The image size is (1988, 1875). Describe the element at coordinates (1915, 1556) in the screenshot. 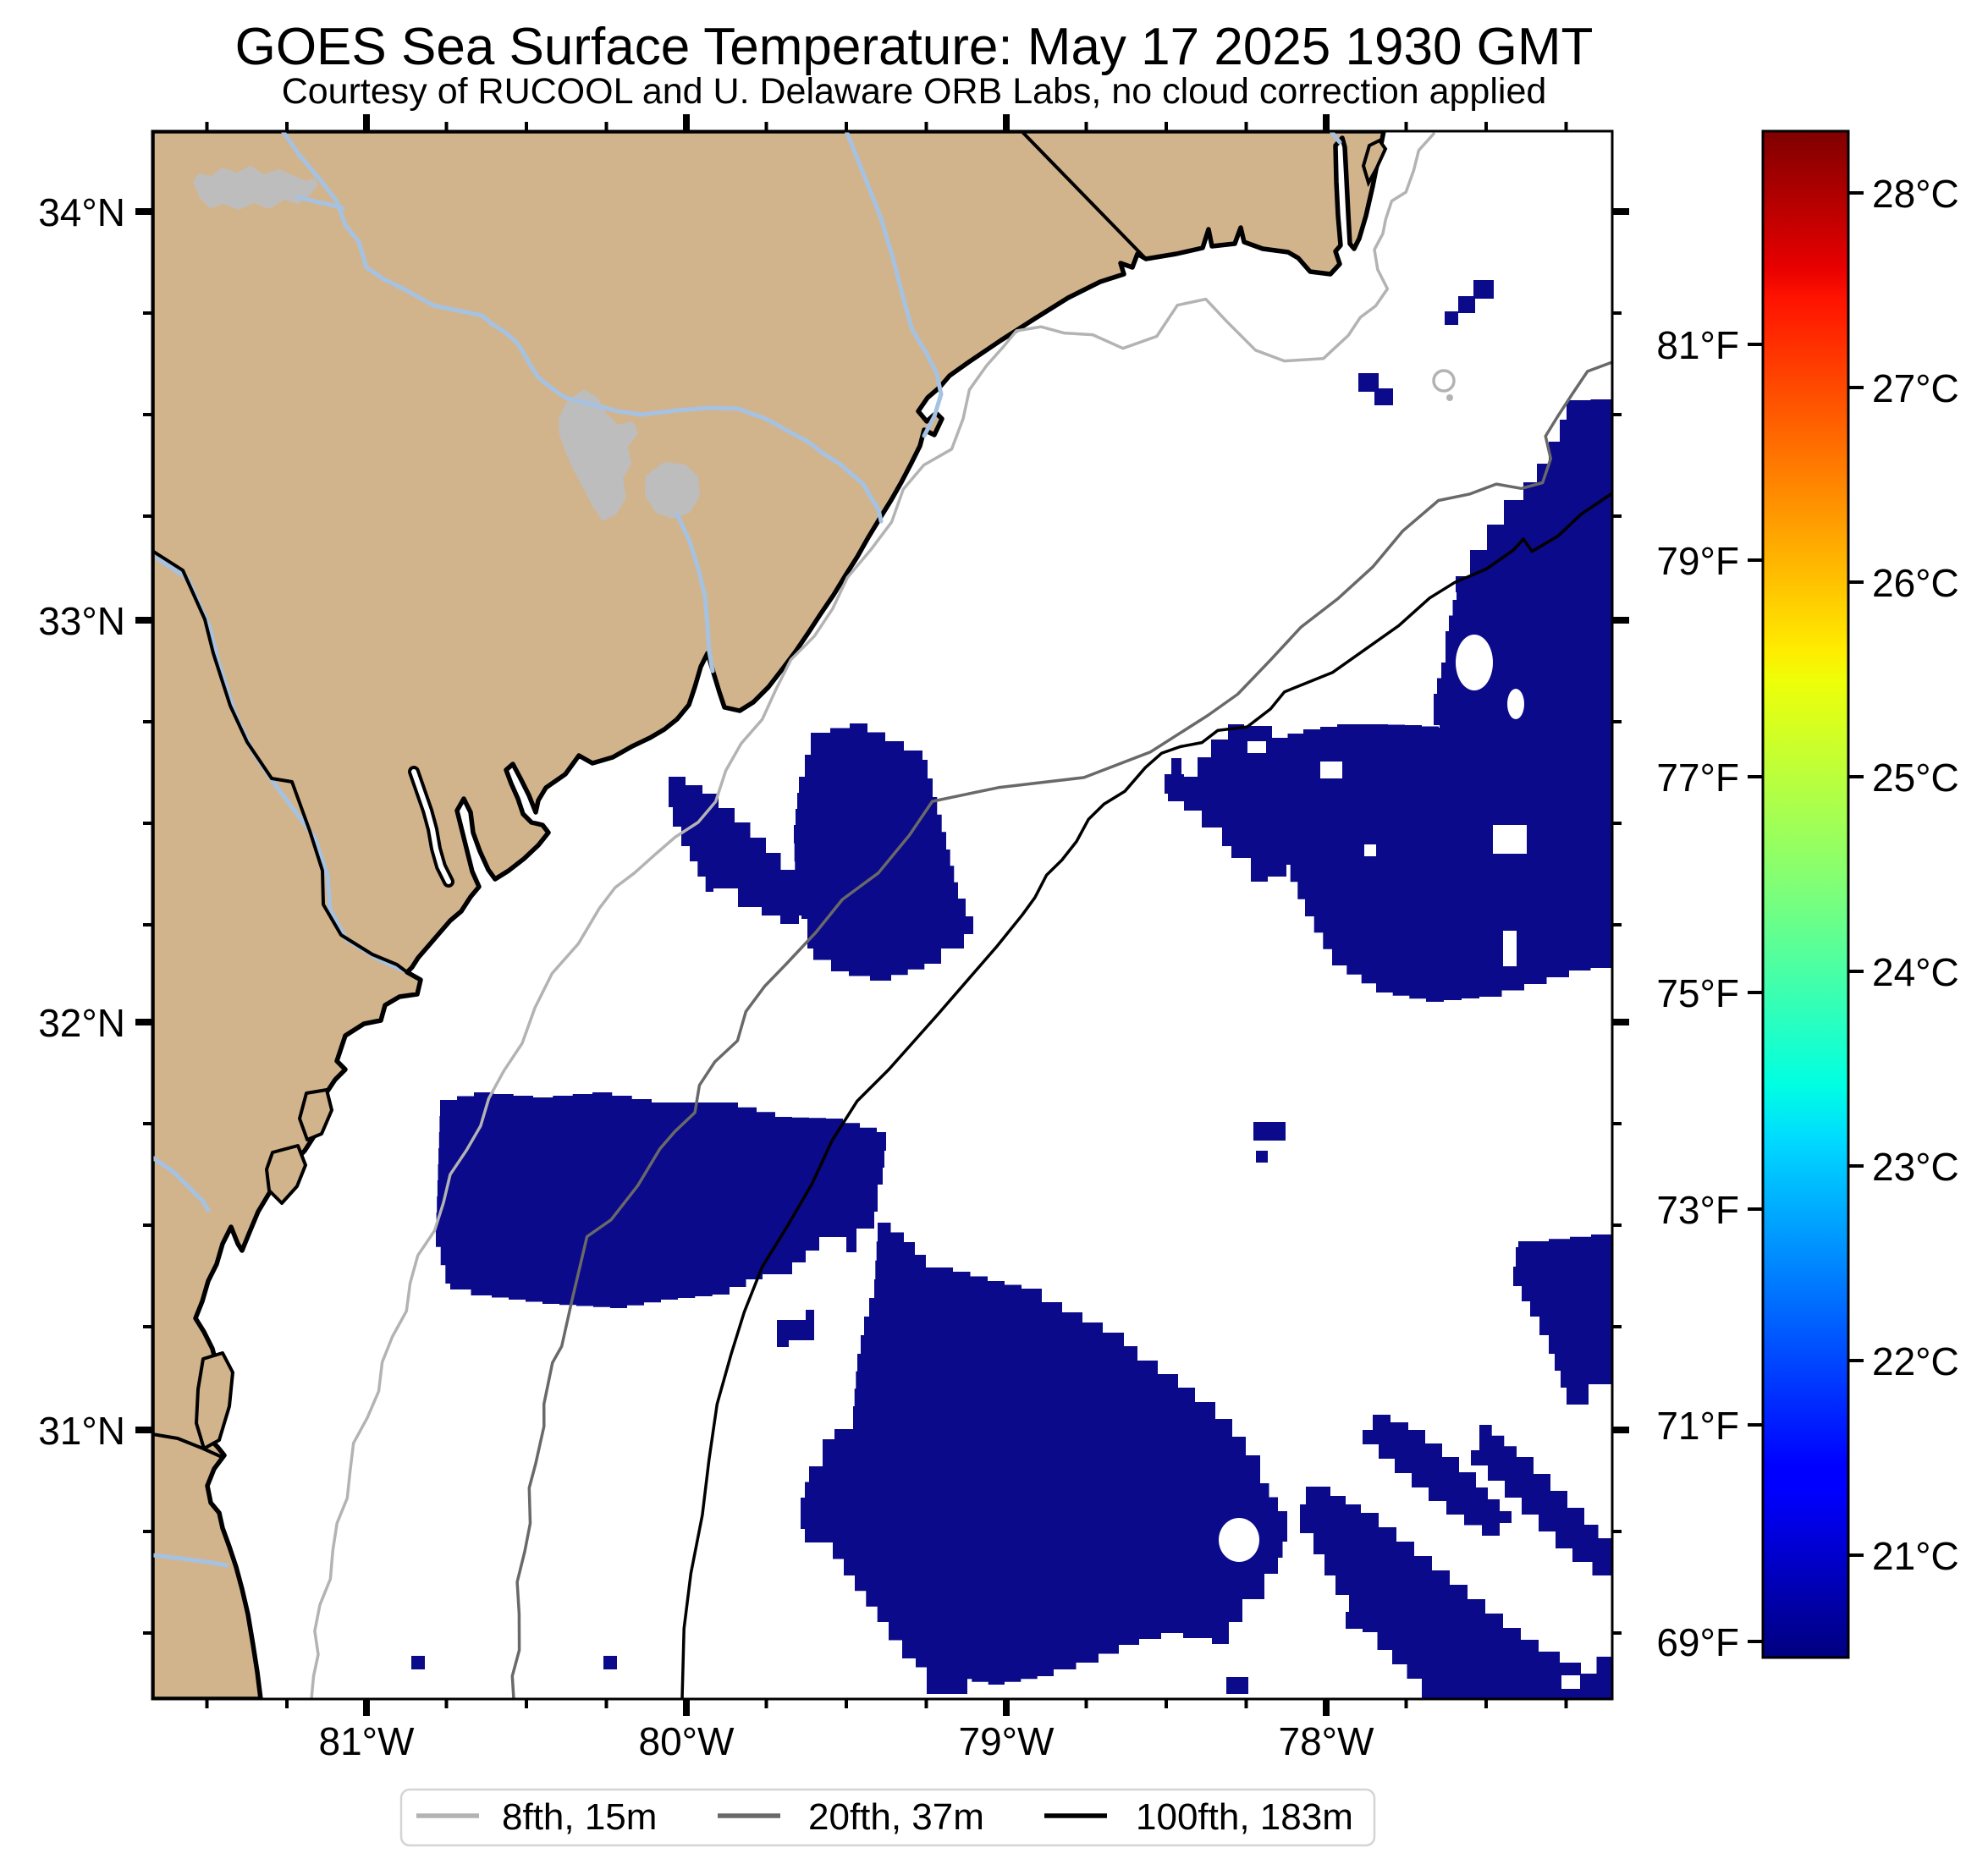

I see `svg-text: 21°C` at that location.